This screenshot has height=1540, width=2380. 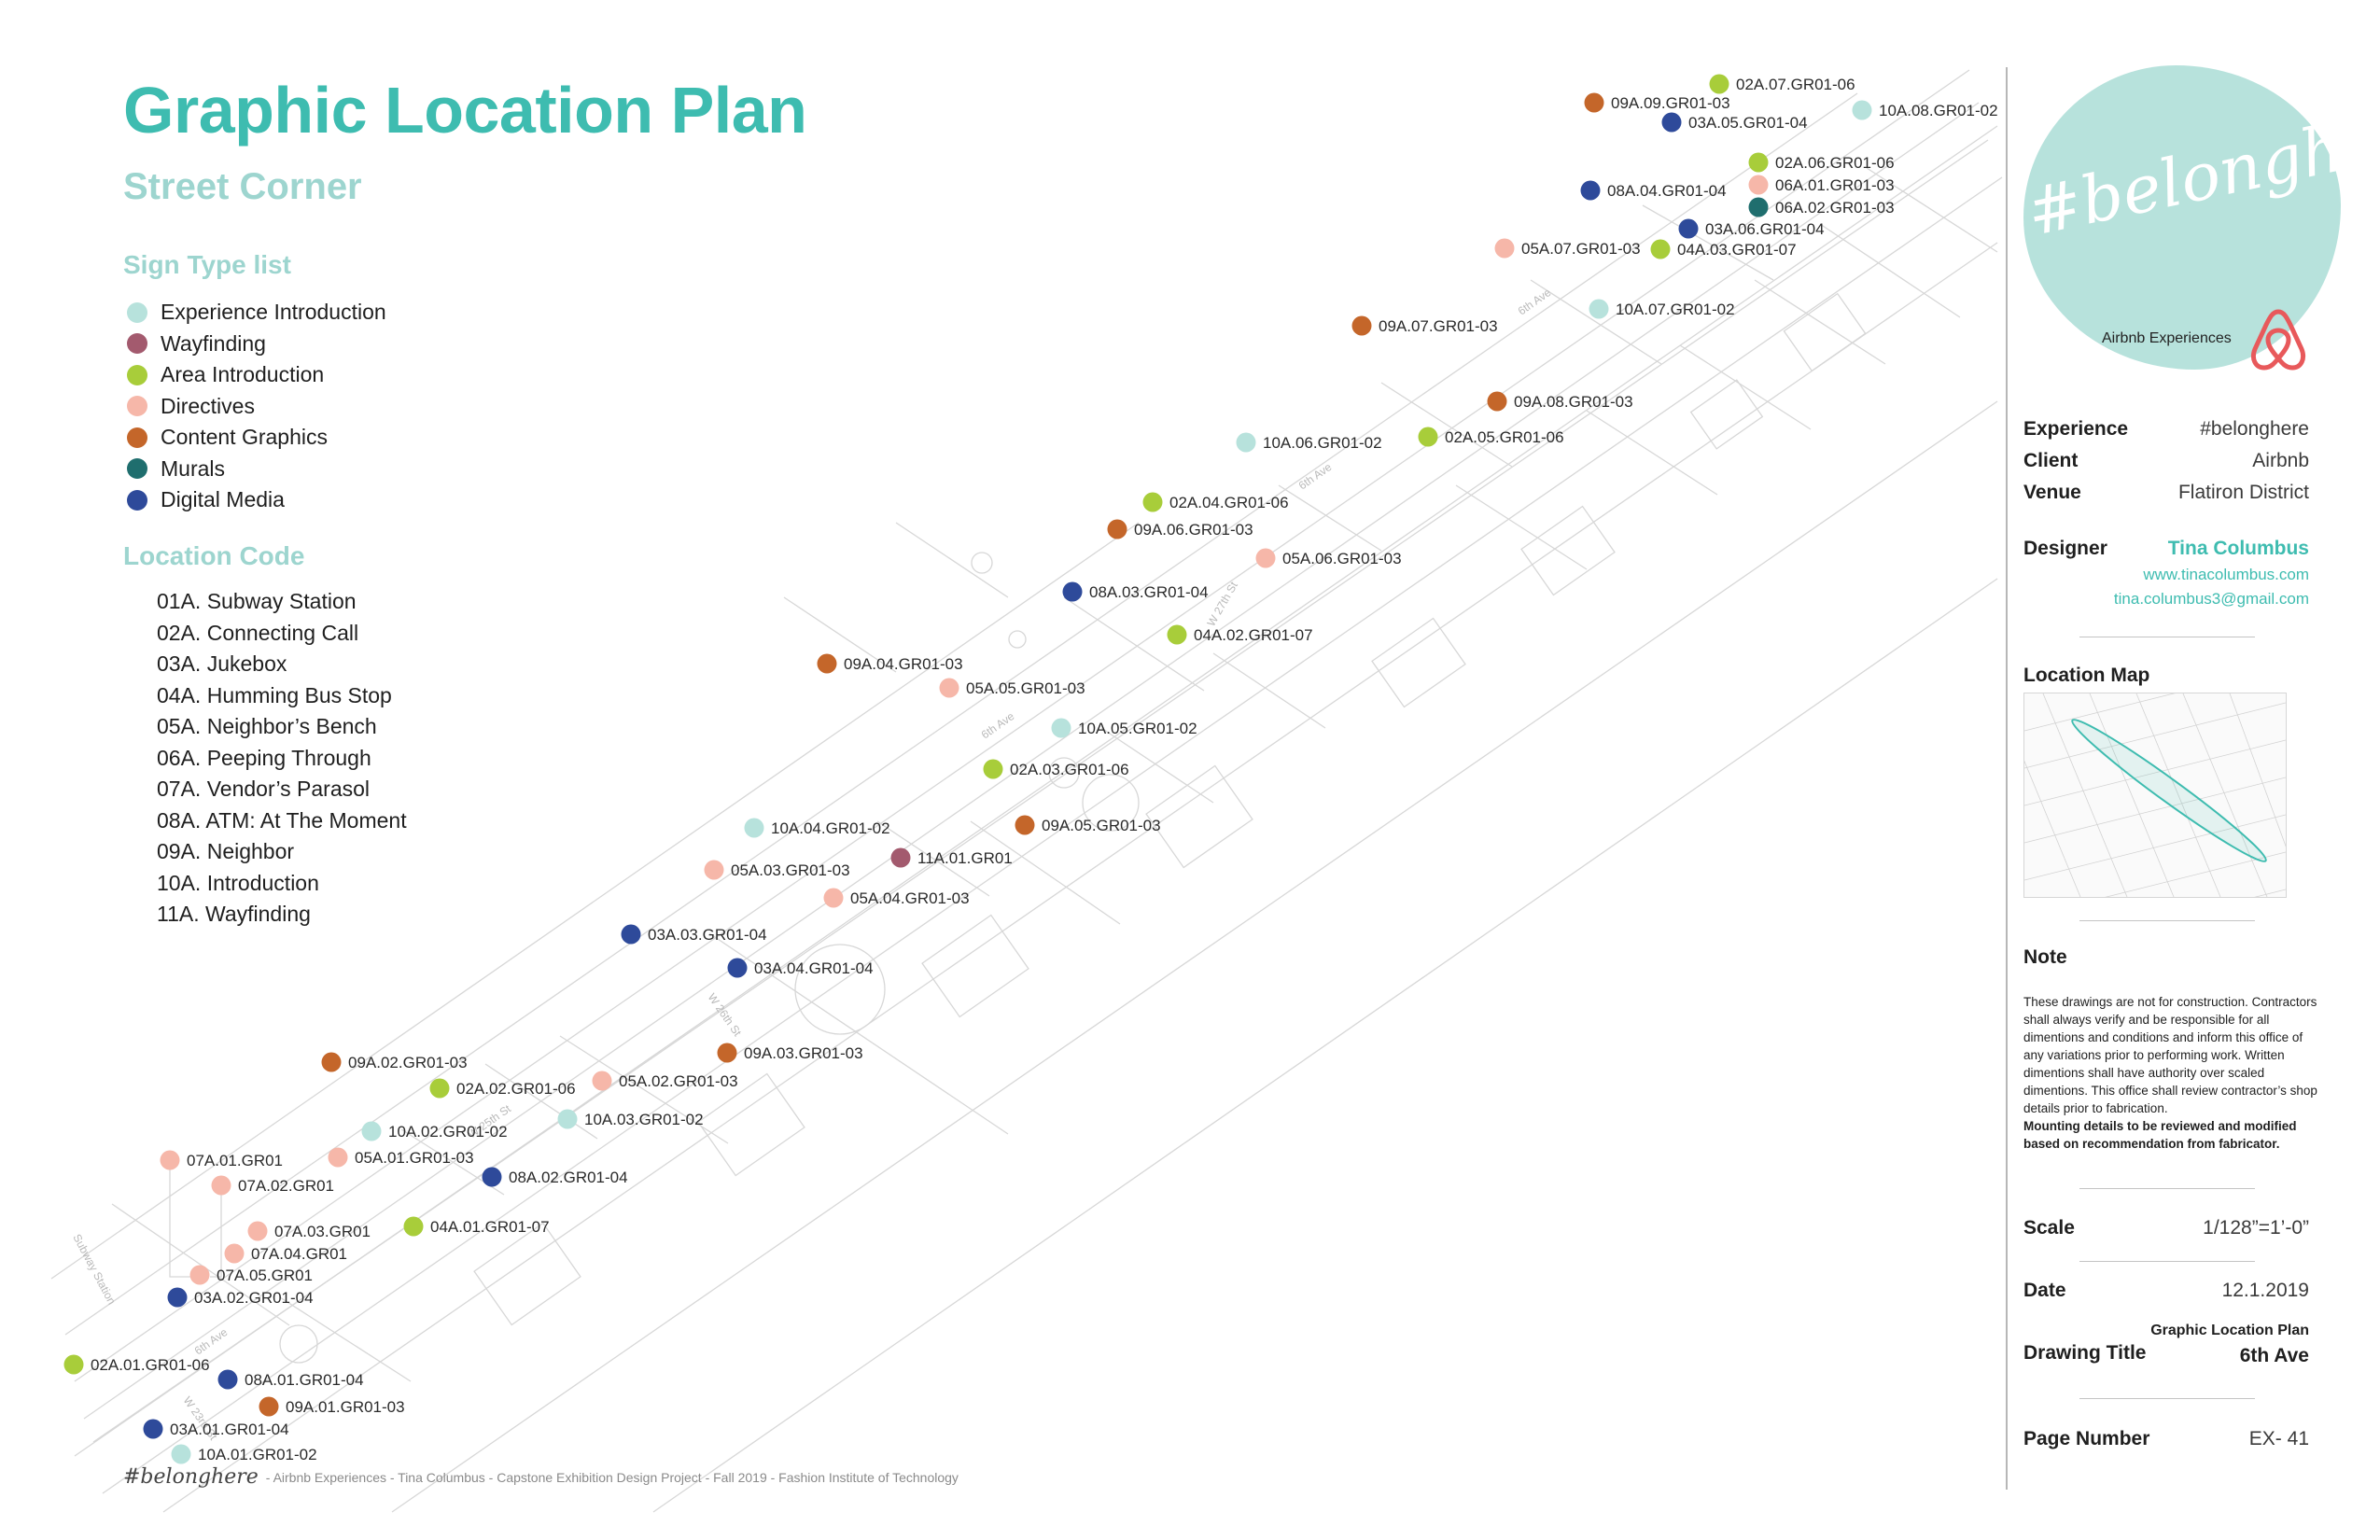 I want to click on designer-label: Designer, so click(x=2065, y=548).